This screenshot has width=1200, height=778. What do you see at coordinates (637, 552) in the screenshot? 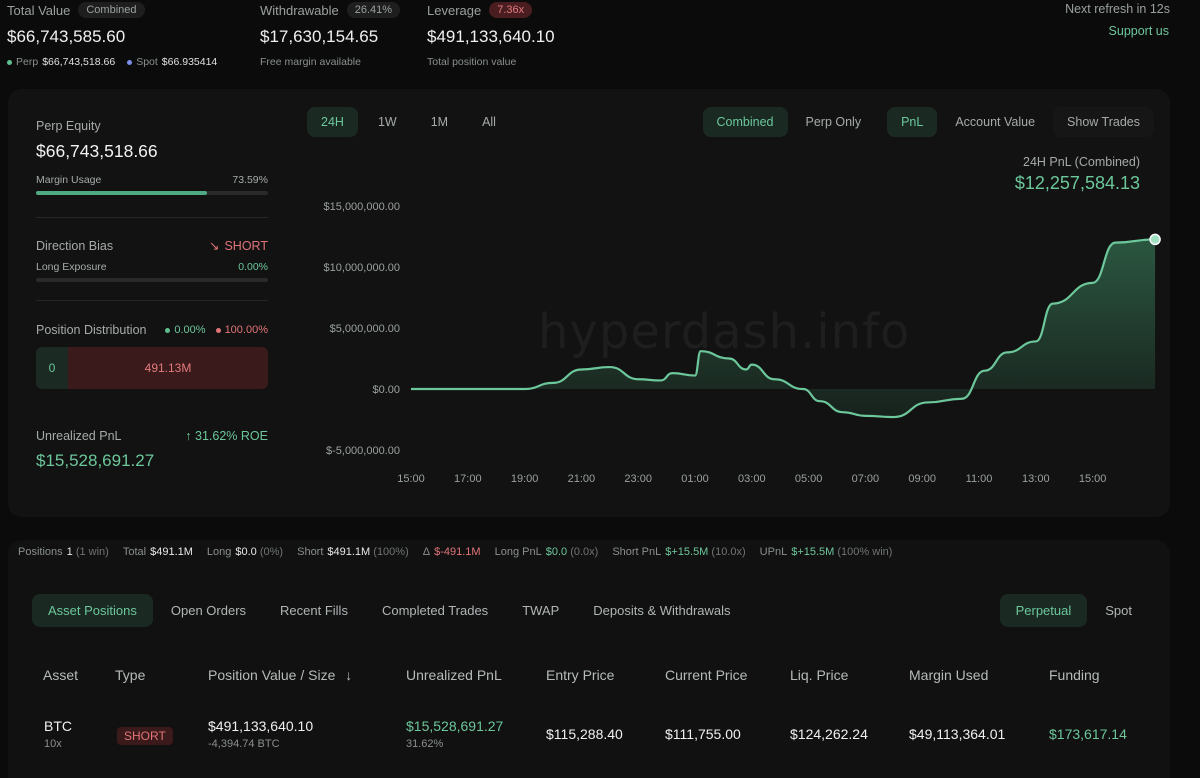
I see `summary-short-pnl-label: Short PnL` at bounding box center [637, 552].